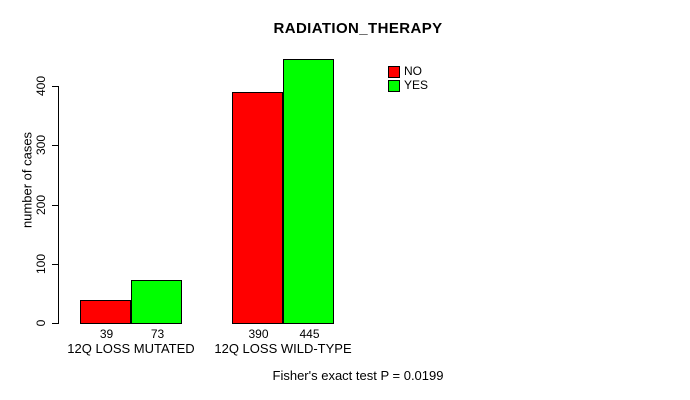  Describe the element at coordinates (416, 85) in the screenshot. I see `legend-label-yes: YES` at that location.